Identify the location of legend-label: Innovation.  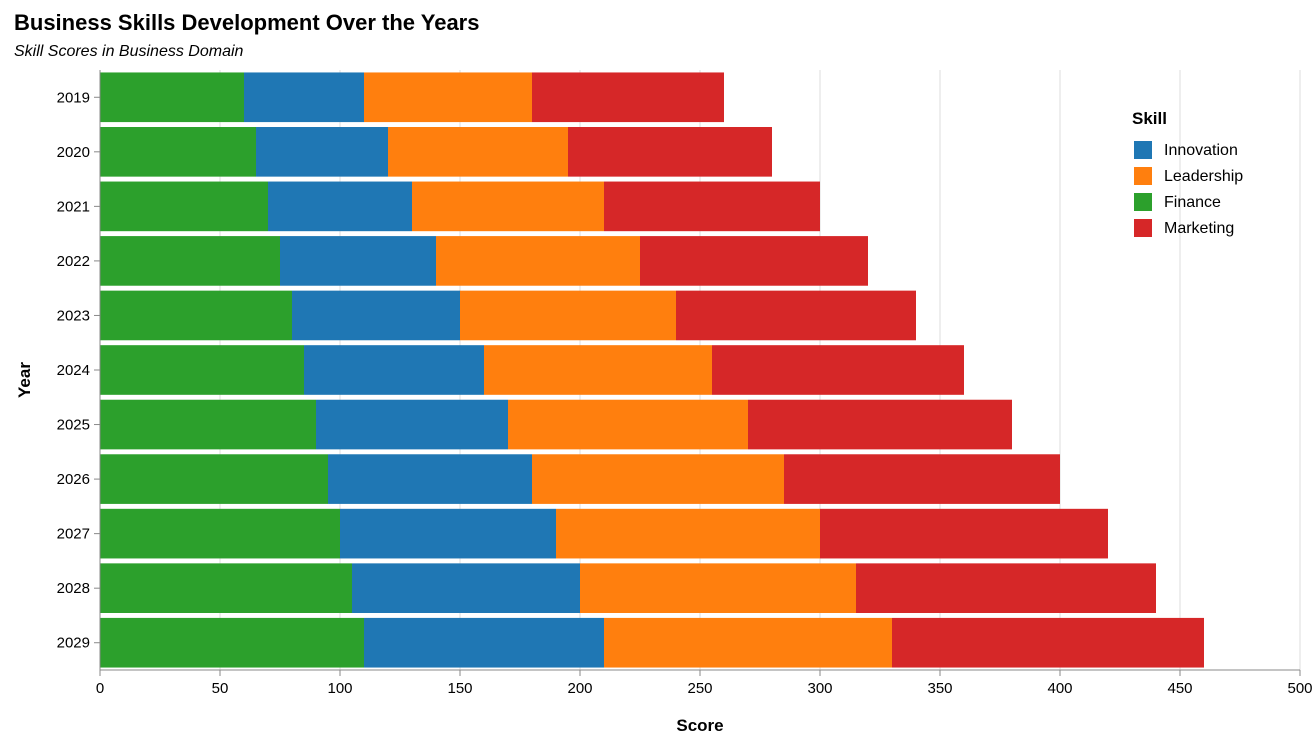
(1201, 150).